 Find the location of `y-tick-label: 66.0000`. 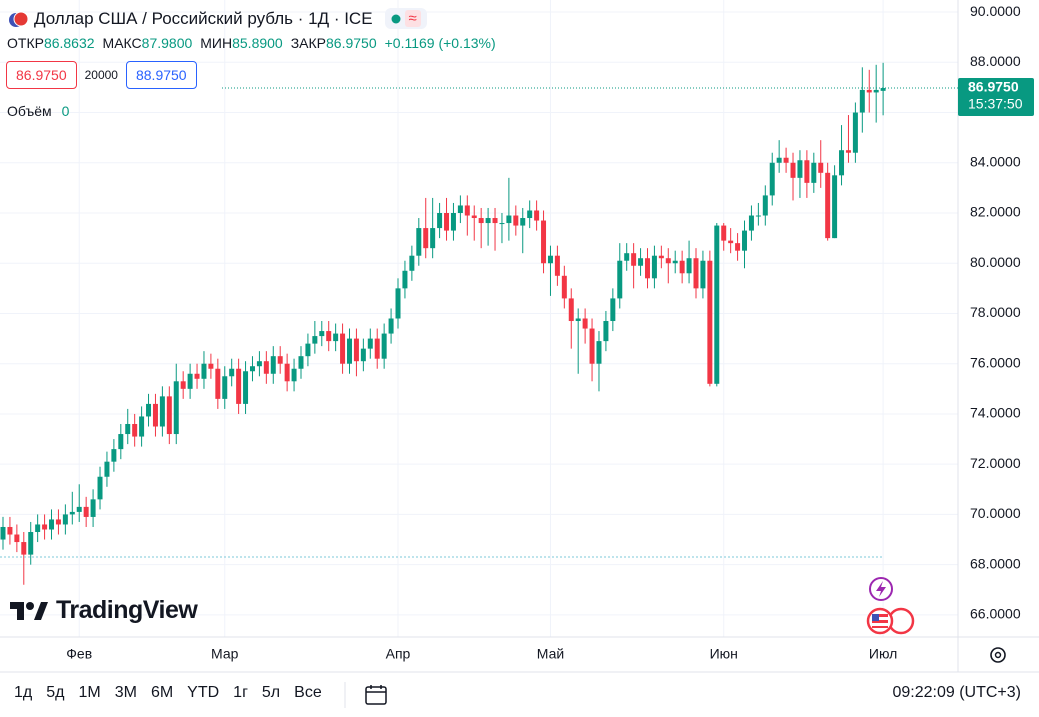

y-tick-label: 66.0000 is located at coordinates (995, 614).